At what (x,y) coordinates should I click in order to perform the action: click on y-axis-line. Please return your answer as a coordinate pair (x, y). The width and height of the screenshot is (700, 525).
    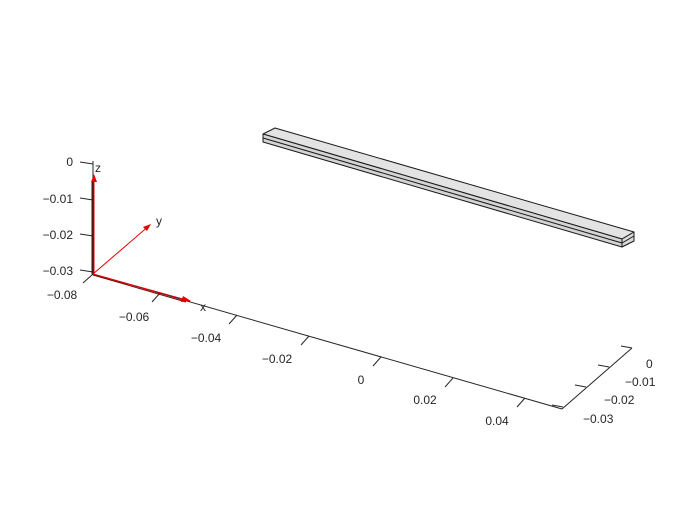
    Looking at the image, I should click on (597, 378).